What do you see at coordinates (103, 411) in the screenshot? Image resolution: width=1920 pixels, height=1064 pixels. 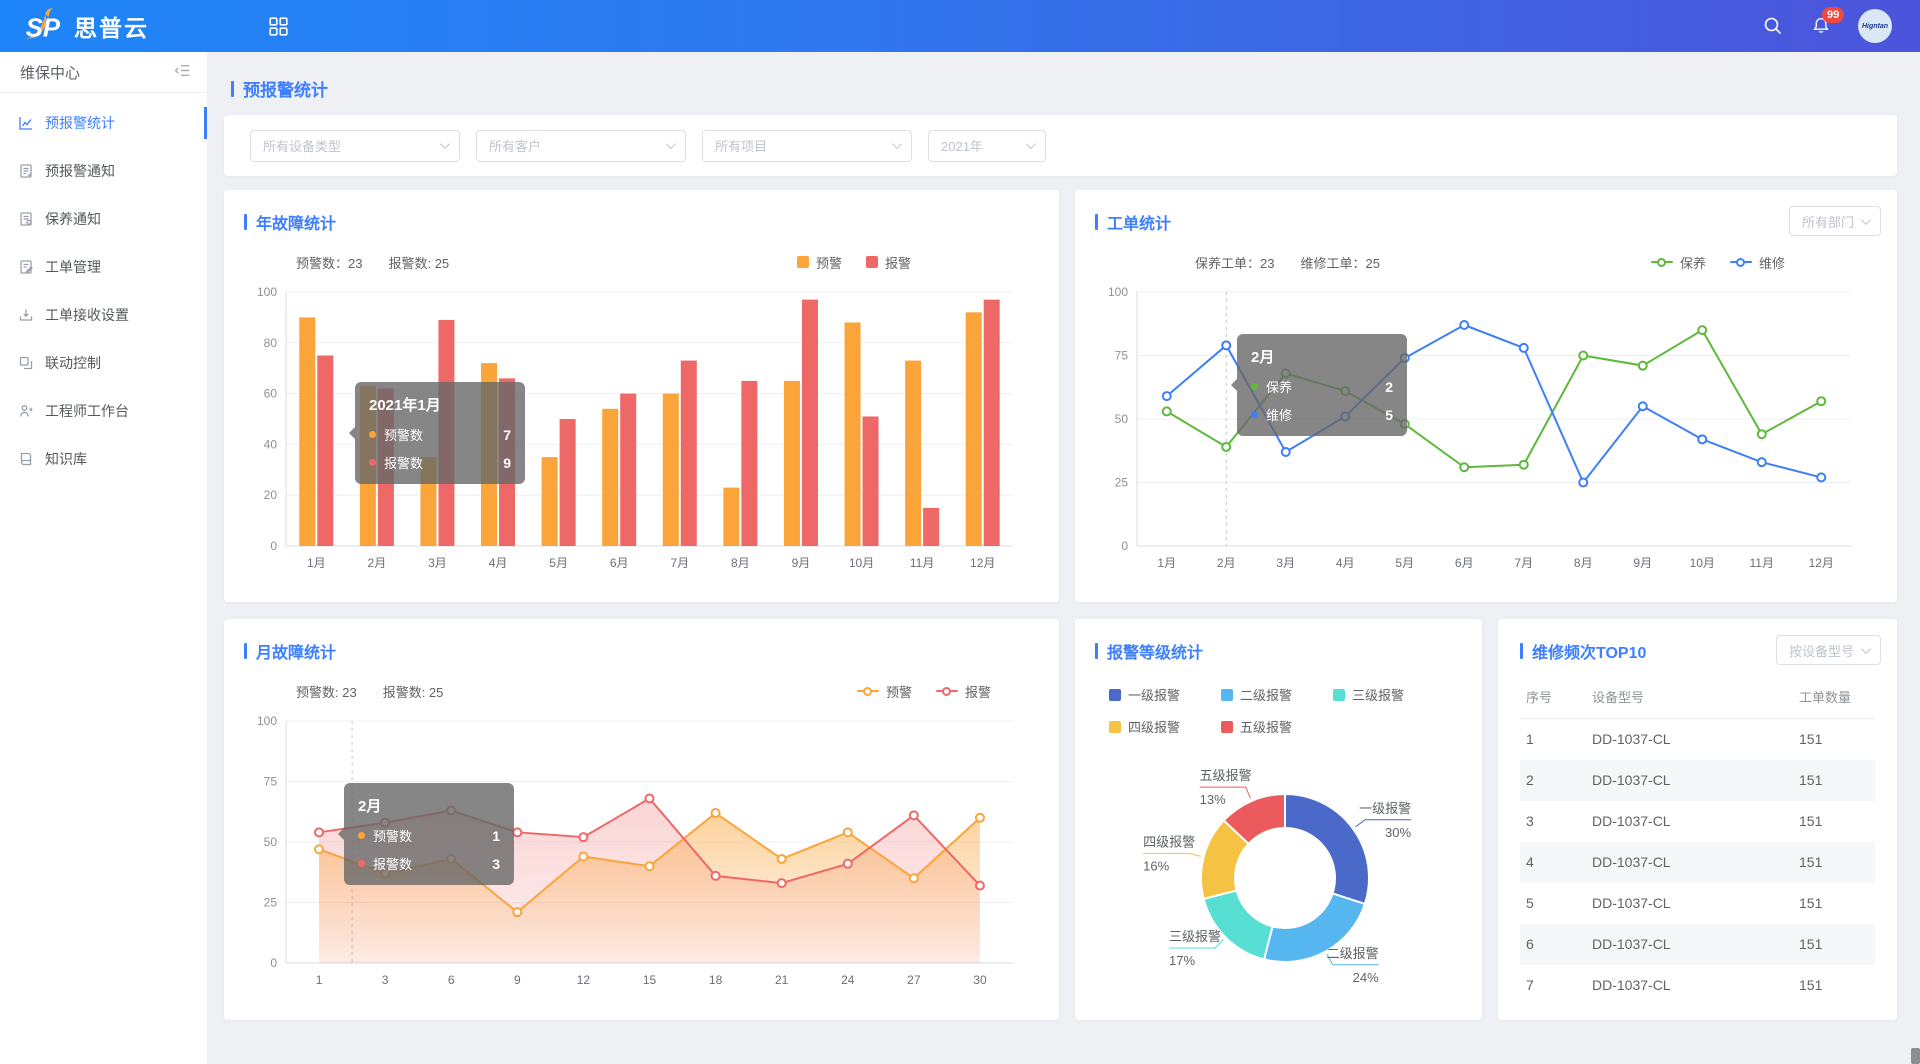 I see `sidebar-item-engineer-workbench: 工程师工作台` at bounding box center [103, 411].